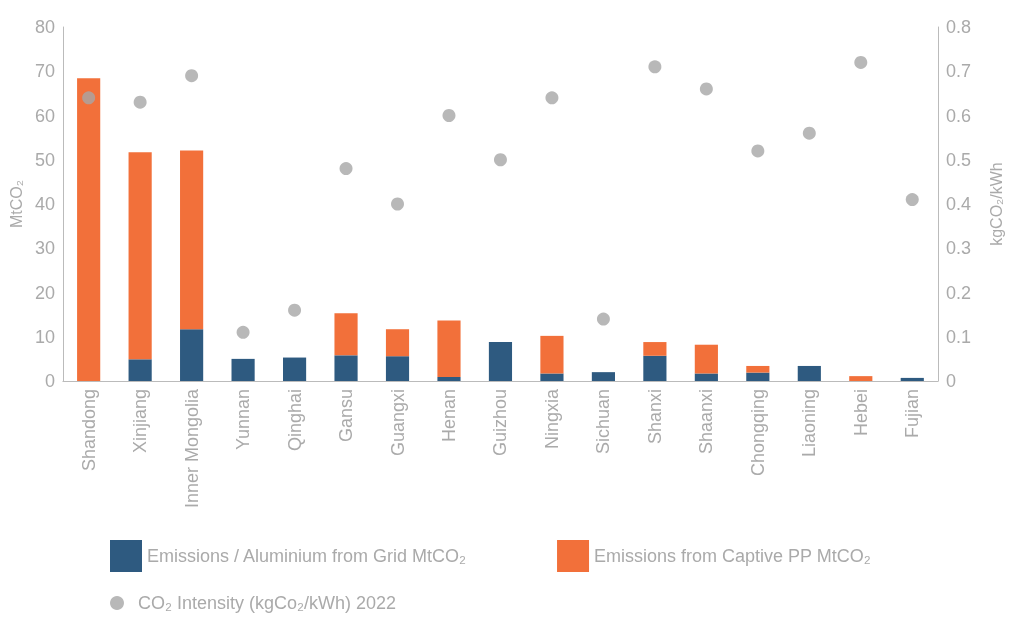  I want to click on y-tick-label: 10, so click(44, 336).